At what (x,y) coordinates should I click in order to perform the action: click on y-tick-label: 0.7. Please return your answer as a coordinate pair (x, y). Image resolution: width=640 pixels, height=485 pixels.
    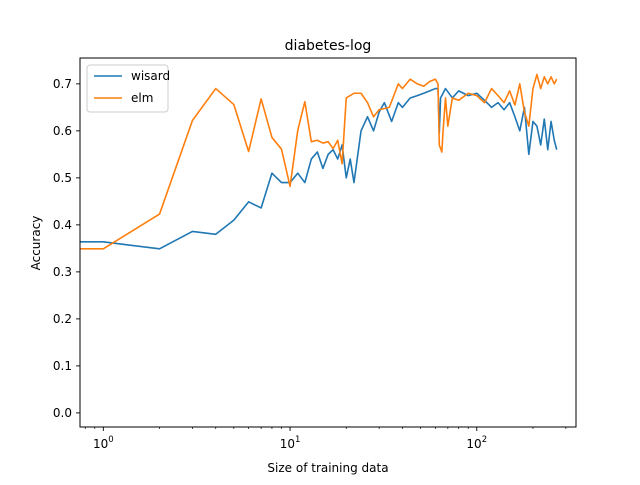
    Looking at the image, I should click on (62, 84).